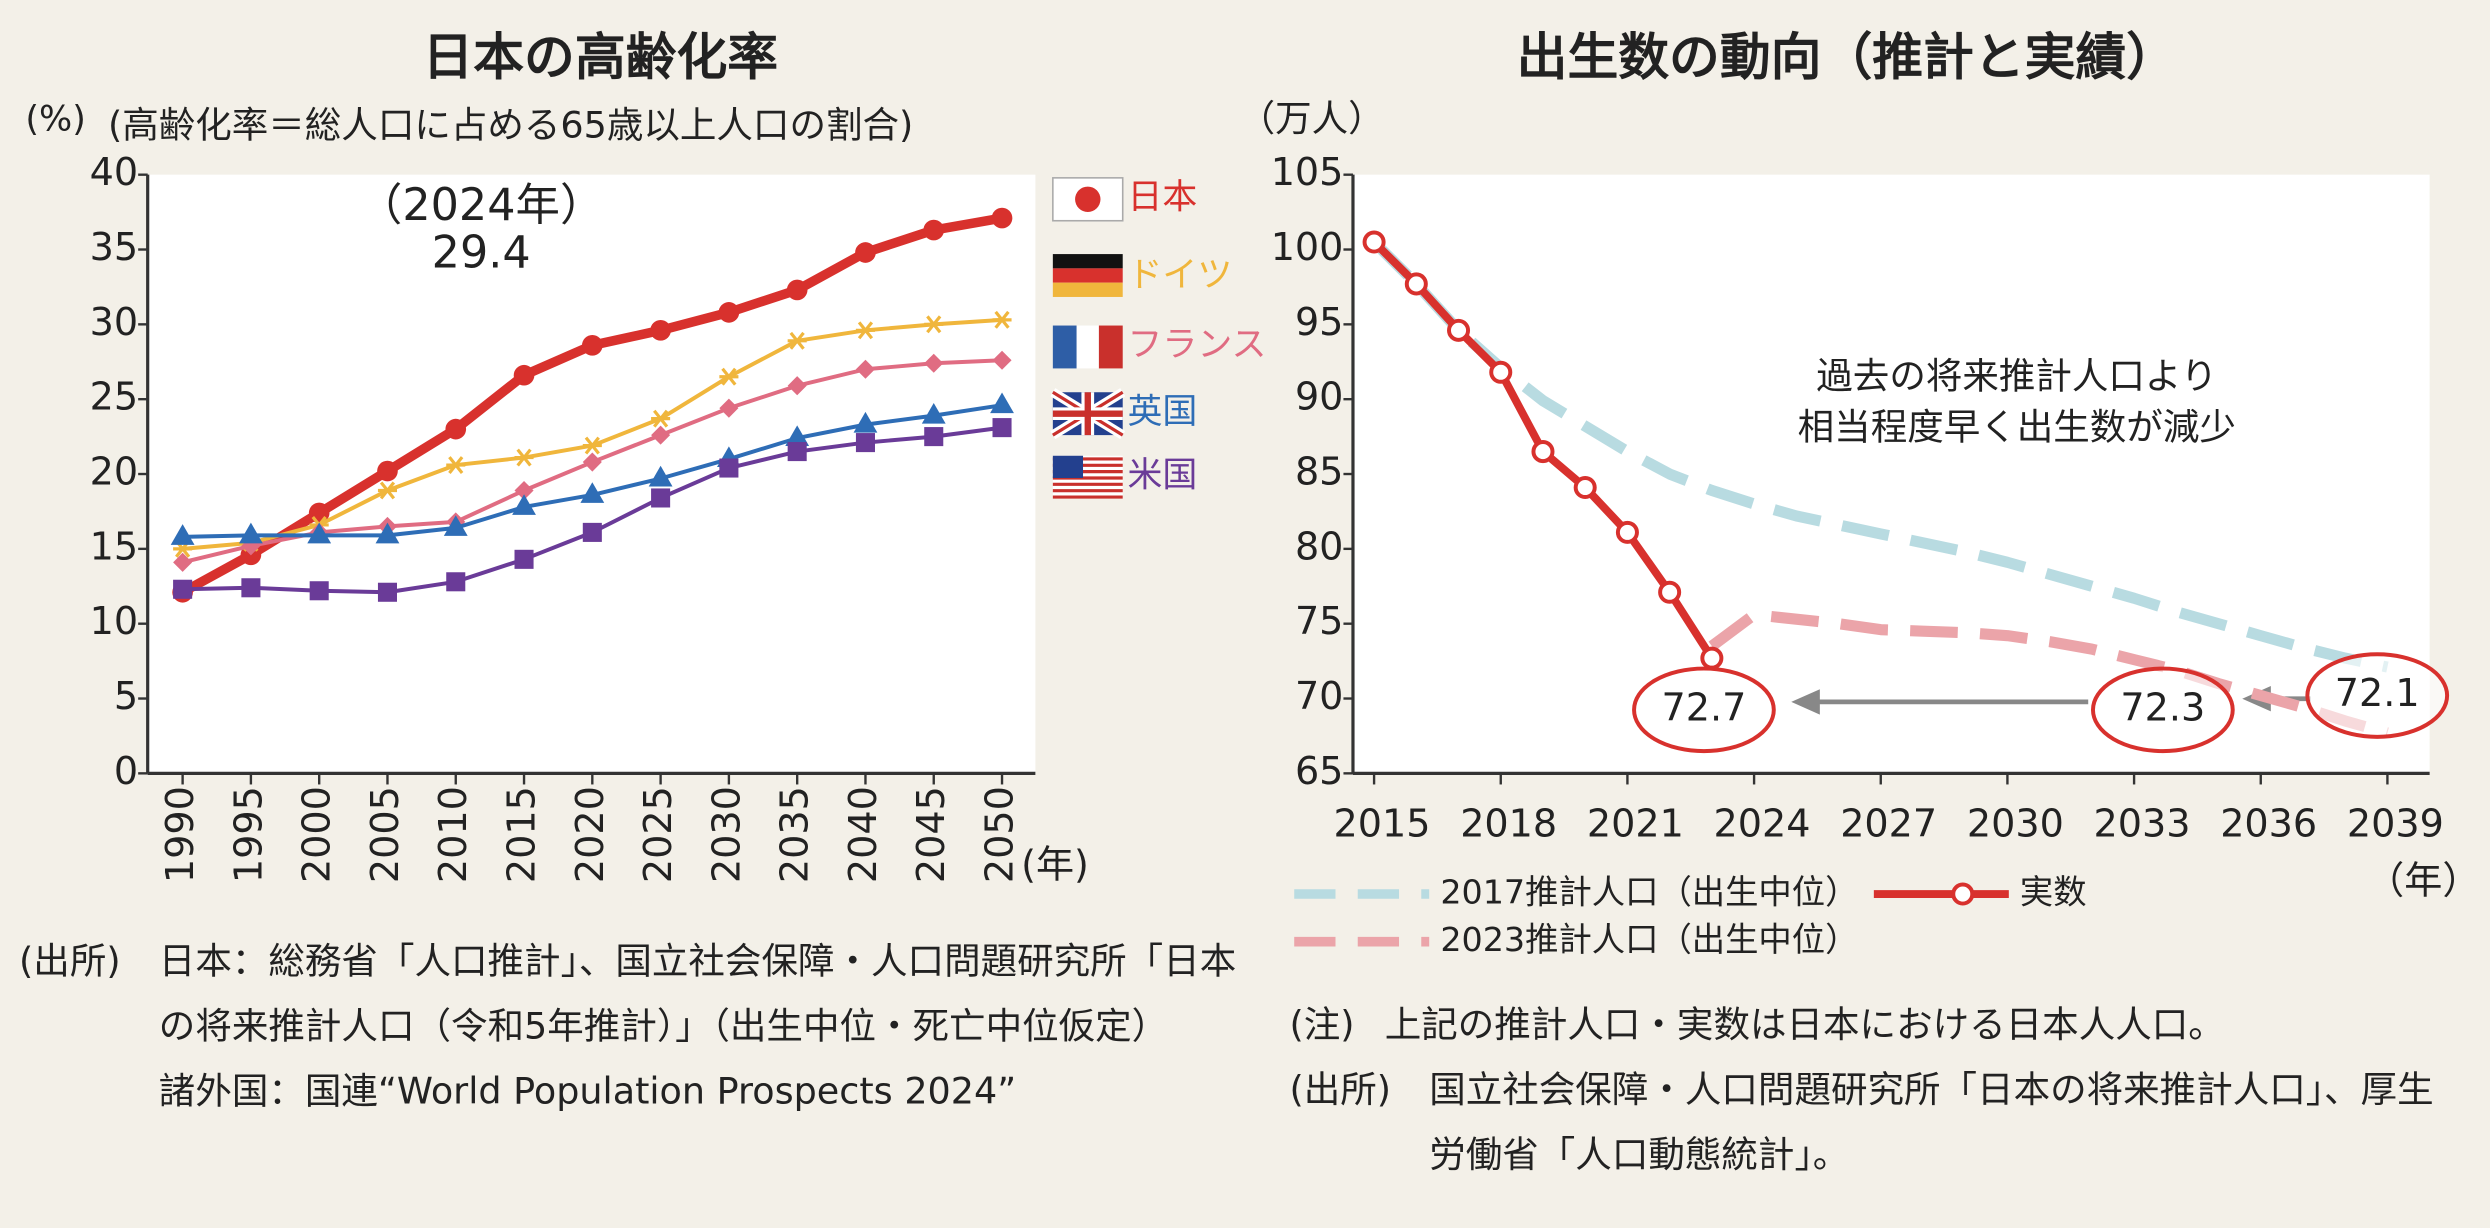 This screenshot has height=1228, width=2490. What do you see at coordinates (114, 172) in the screenshot?
I see `y-tick-label: 40` at bounding box center [114, 172].